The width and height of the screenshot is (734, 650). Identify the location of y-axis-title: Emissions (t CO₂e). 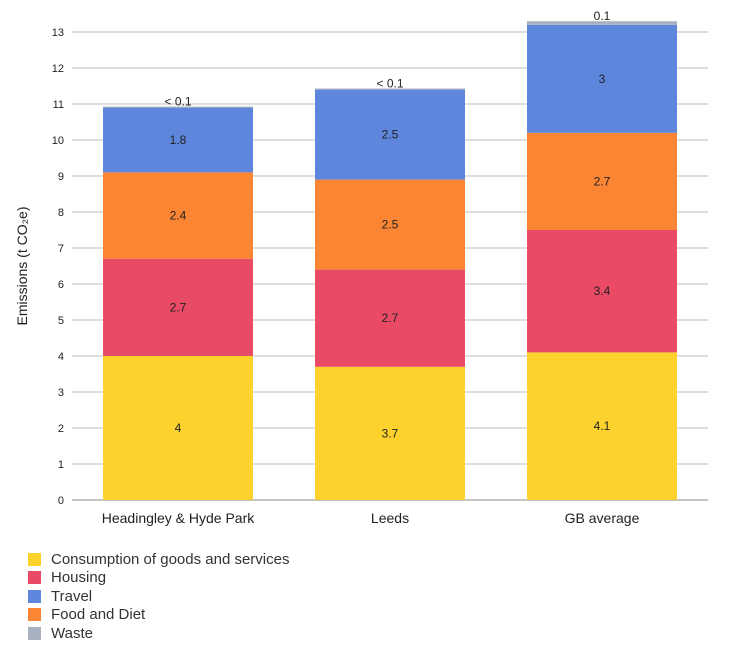
(22, 265).